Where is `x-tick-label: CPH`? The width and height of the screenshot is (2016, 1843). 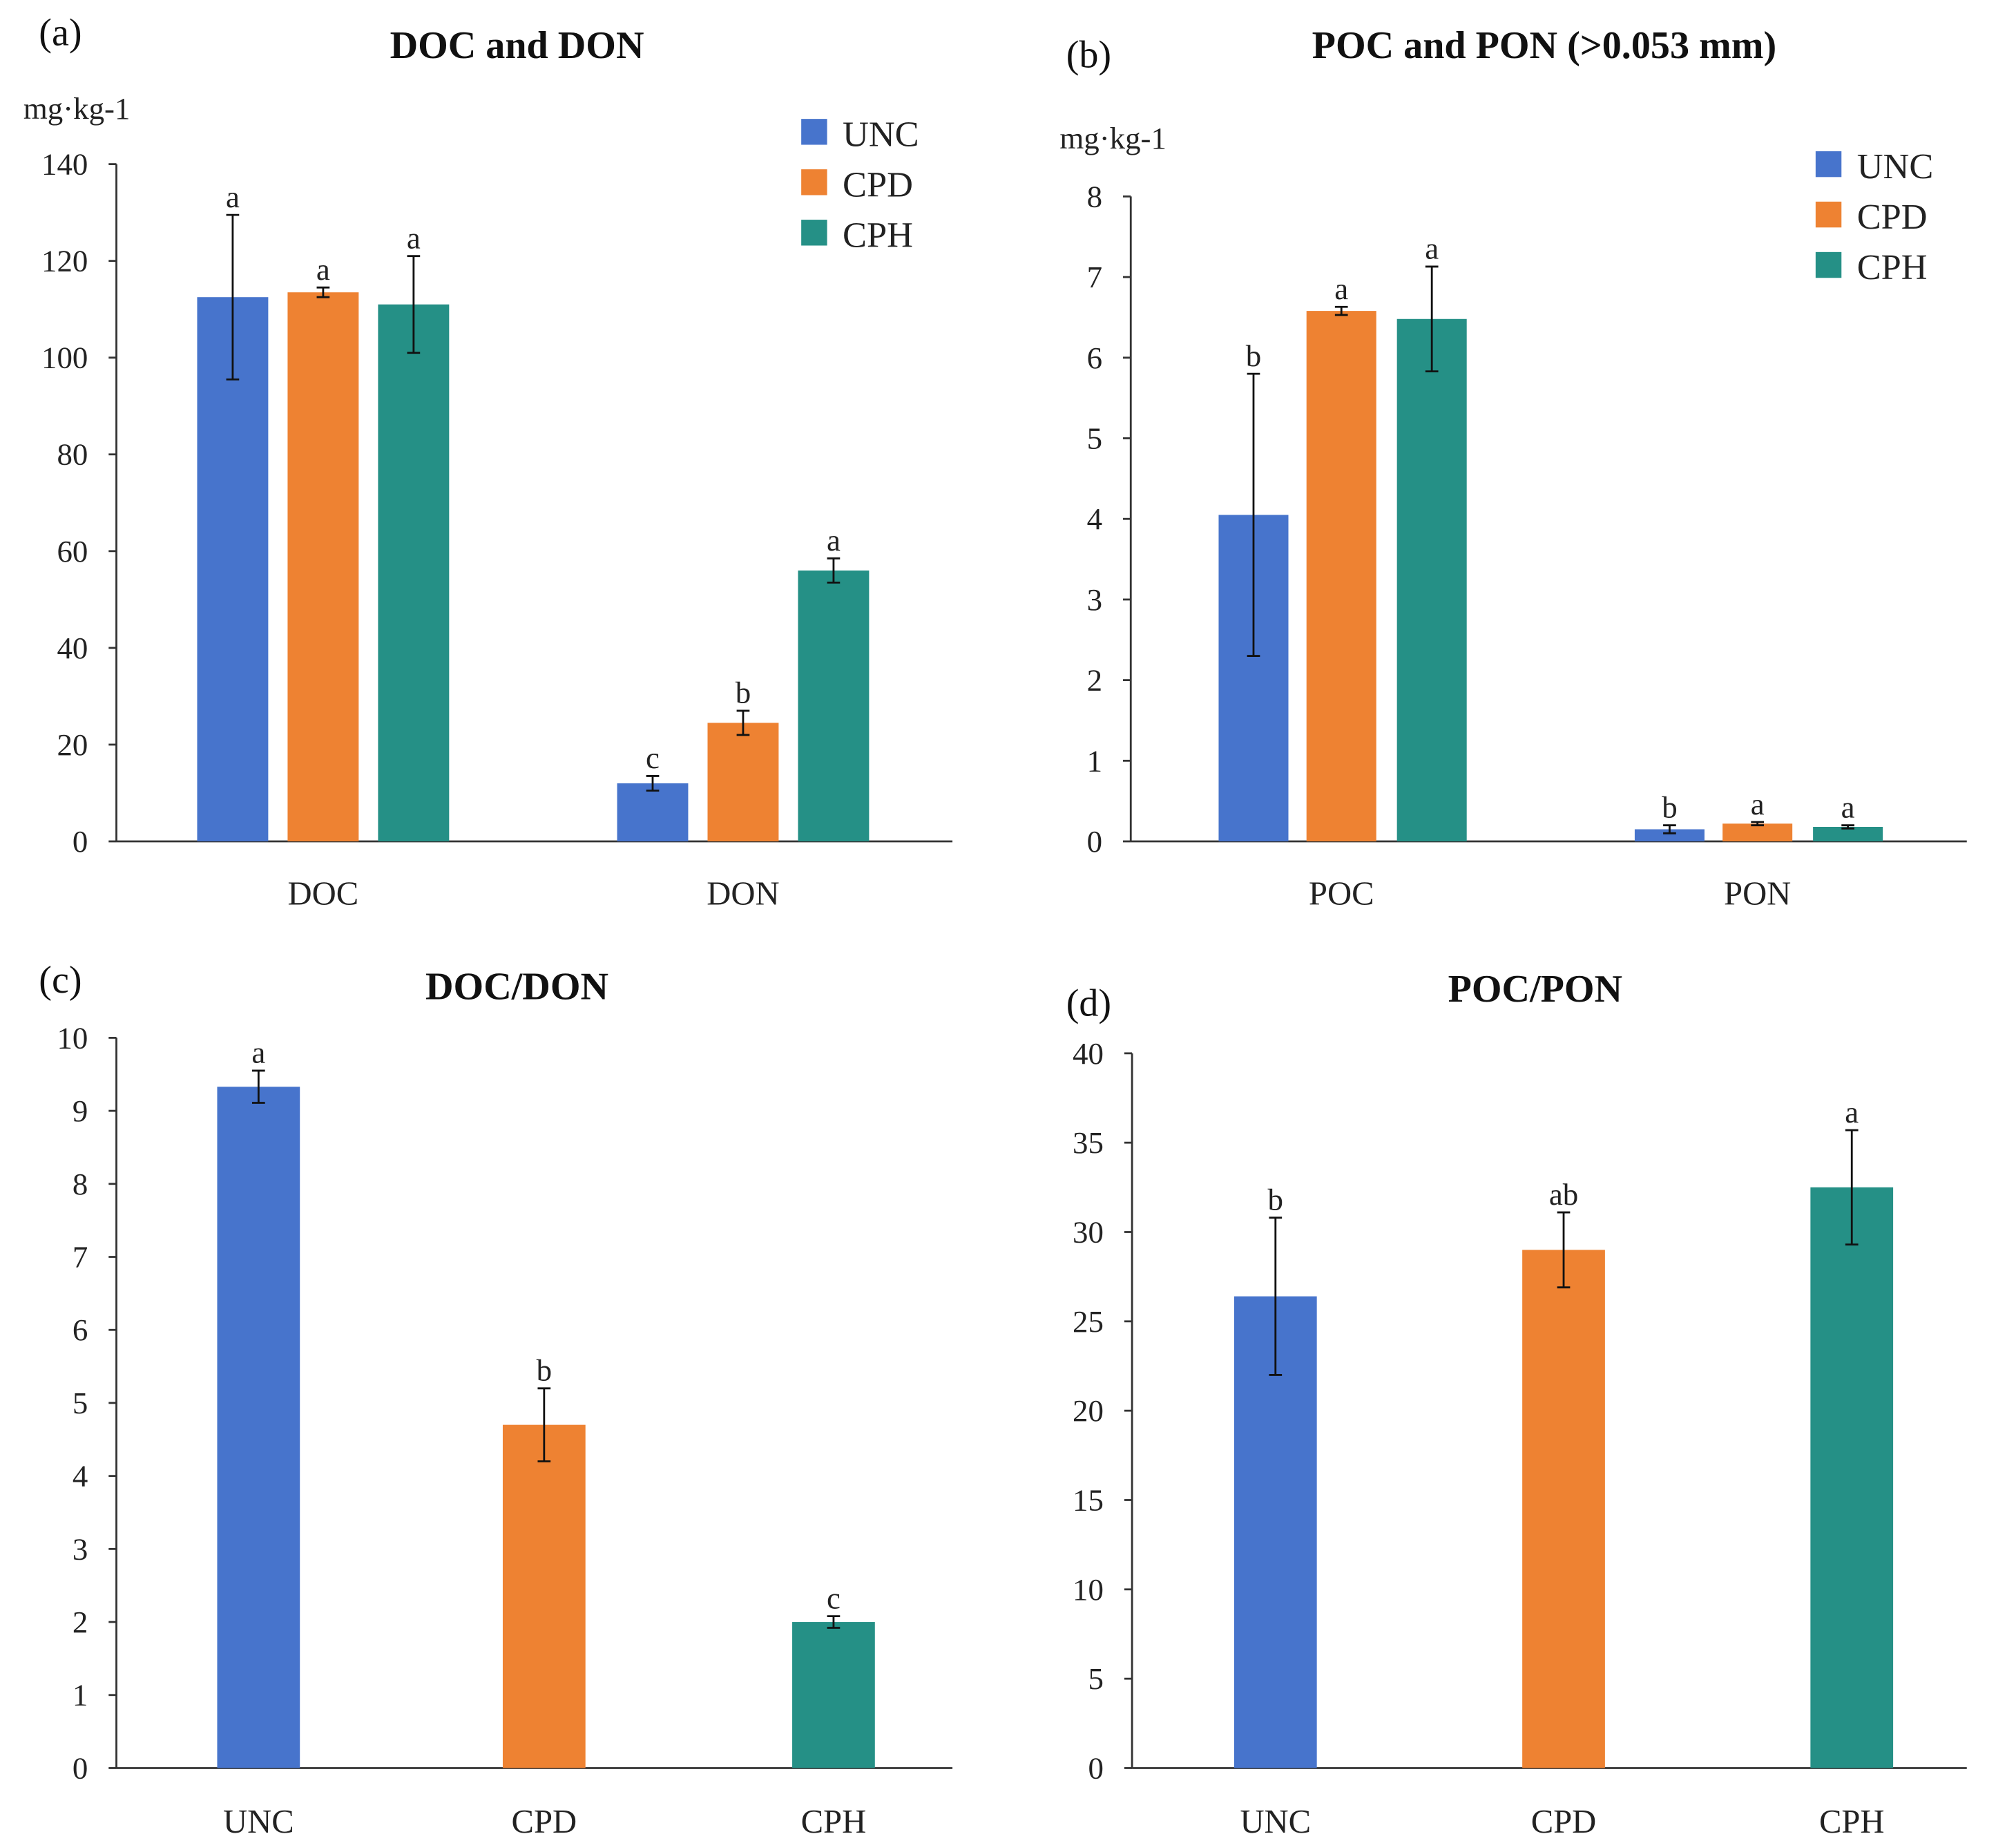 x-tick-label: CPH is located at coordinates (834, 1821).